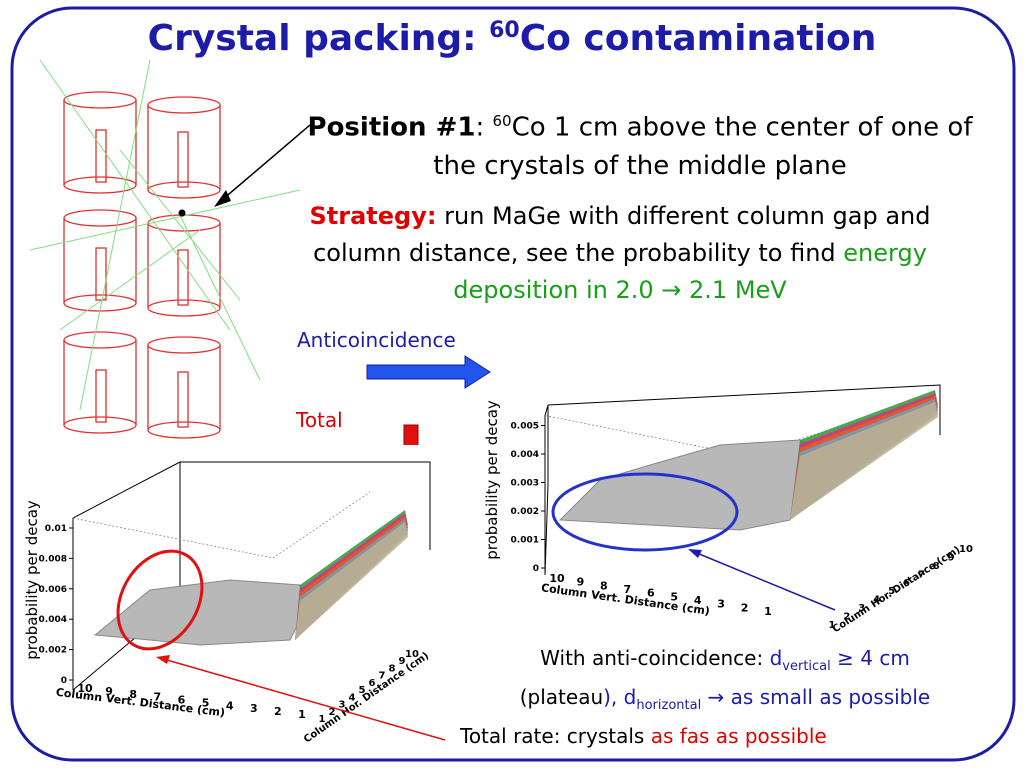  What do you see at coordinates (373, 216) in the screenshot?
I see `strategy-label: Strategy:` at bounding box center [373, 216].